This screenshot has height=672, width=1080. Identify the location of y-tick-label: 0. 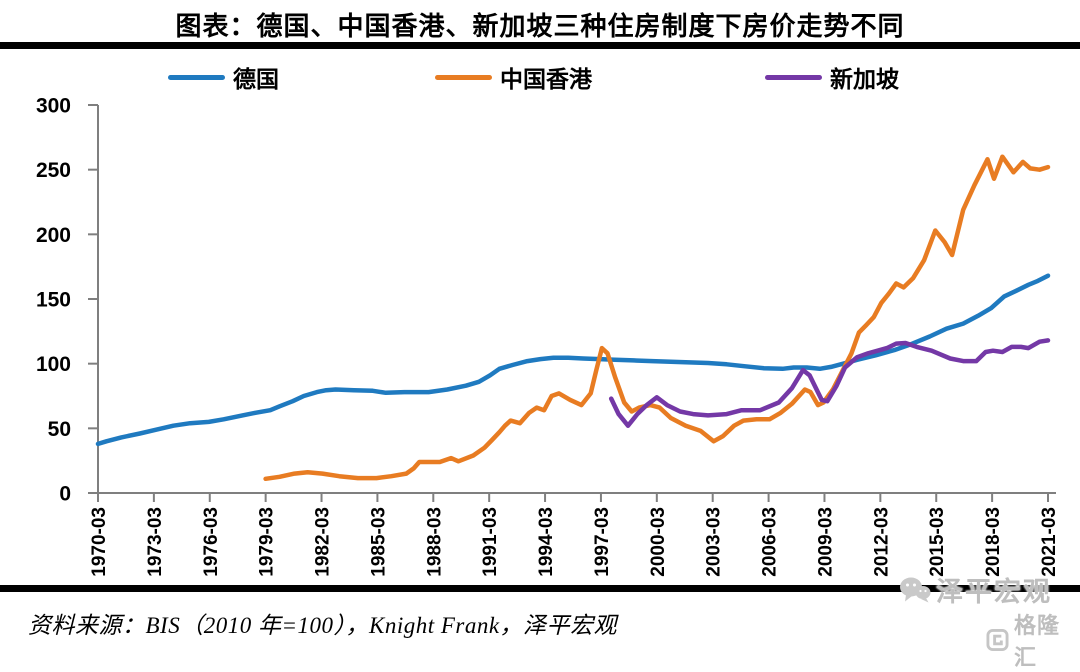
(65, 494).